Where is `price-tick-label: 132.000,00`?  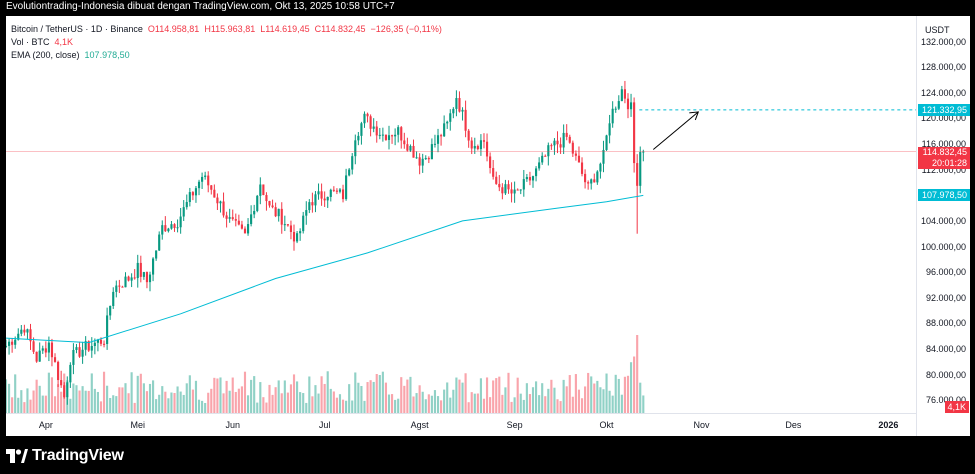
price-tick-label: 132.000,00 is located at coordinates (943, 41).